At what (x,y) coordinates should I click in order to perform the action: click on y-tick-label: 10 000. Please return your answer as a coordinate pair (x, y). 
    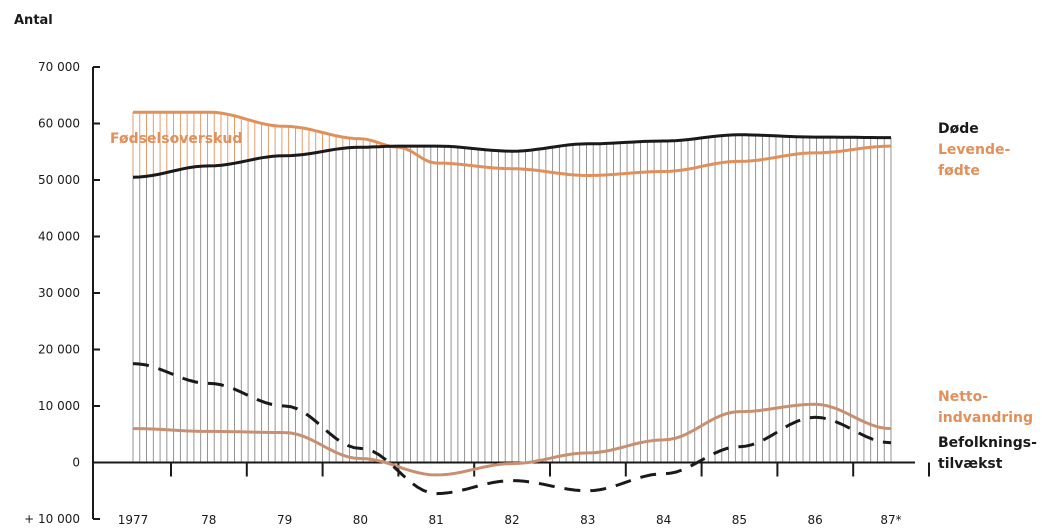
    Looking at the image, I should click on (59, 406).